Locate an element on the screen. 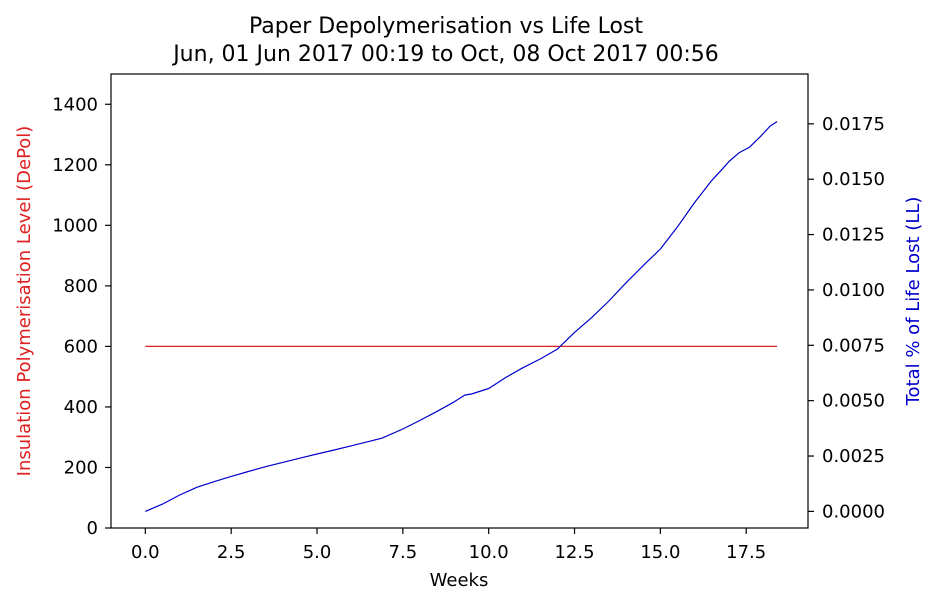 This screenshot has width=939, height=605. left-y-tick-label: 200 is located at coordinates (81, 467).